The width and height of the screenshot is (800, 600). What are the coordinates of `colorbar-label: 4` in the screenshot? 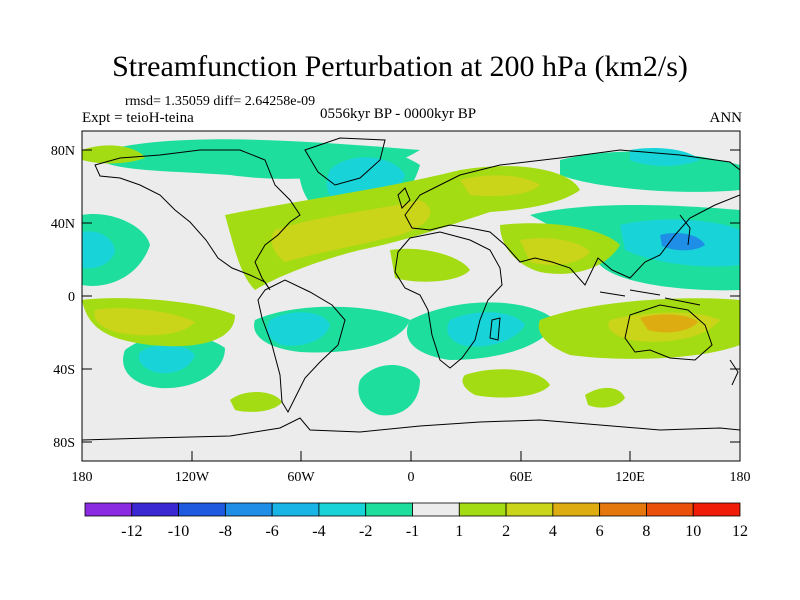 It's located at (553, 531).